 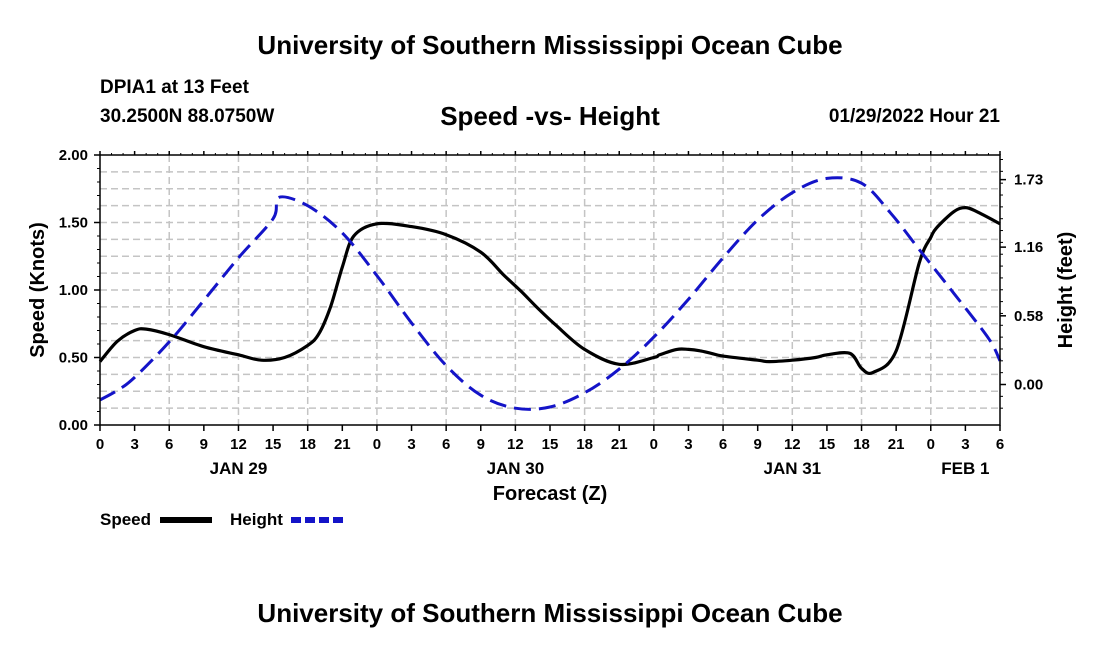 What do you see at coordinates (965, 468) in the screenshot?
I see `date-label: FEB 1` at bounding box center [965, 468].